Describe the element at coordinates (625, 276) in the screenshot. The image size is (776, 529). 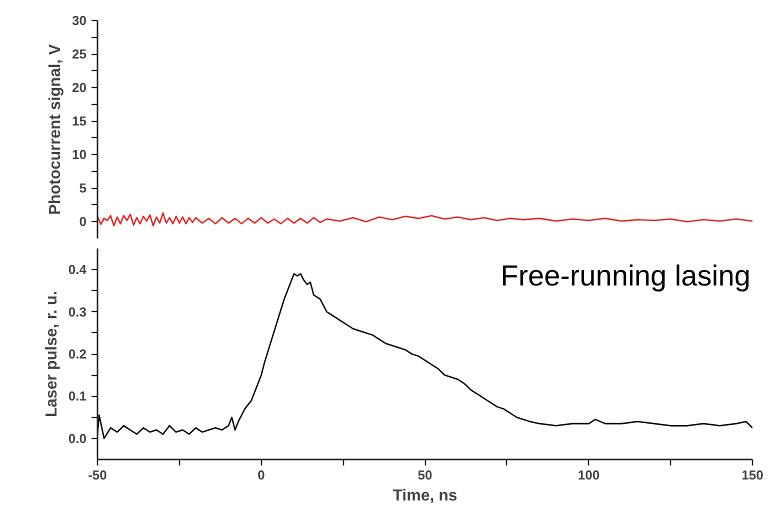
I see `annotation: Free-running lasing` at that location.